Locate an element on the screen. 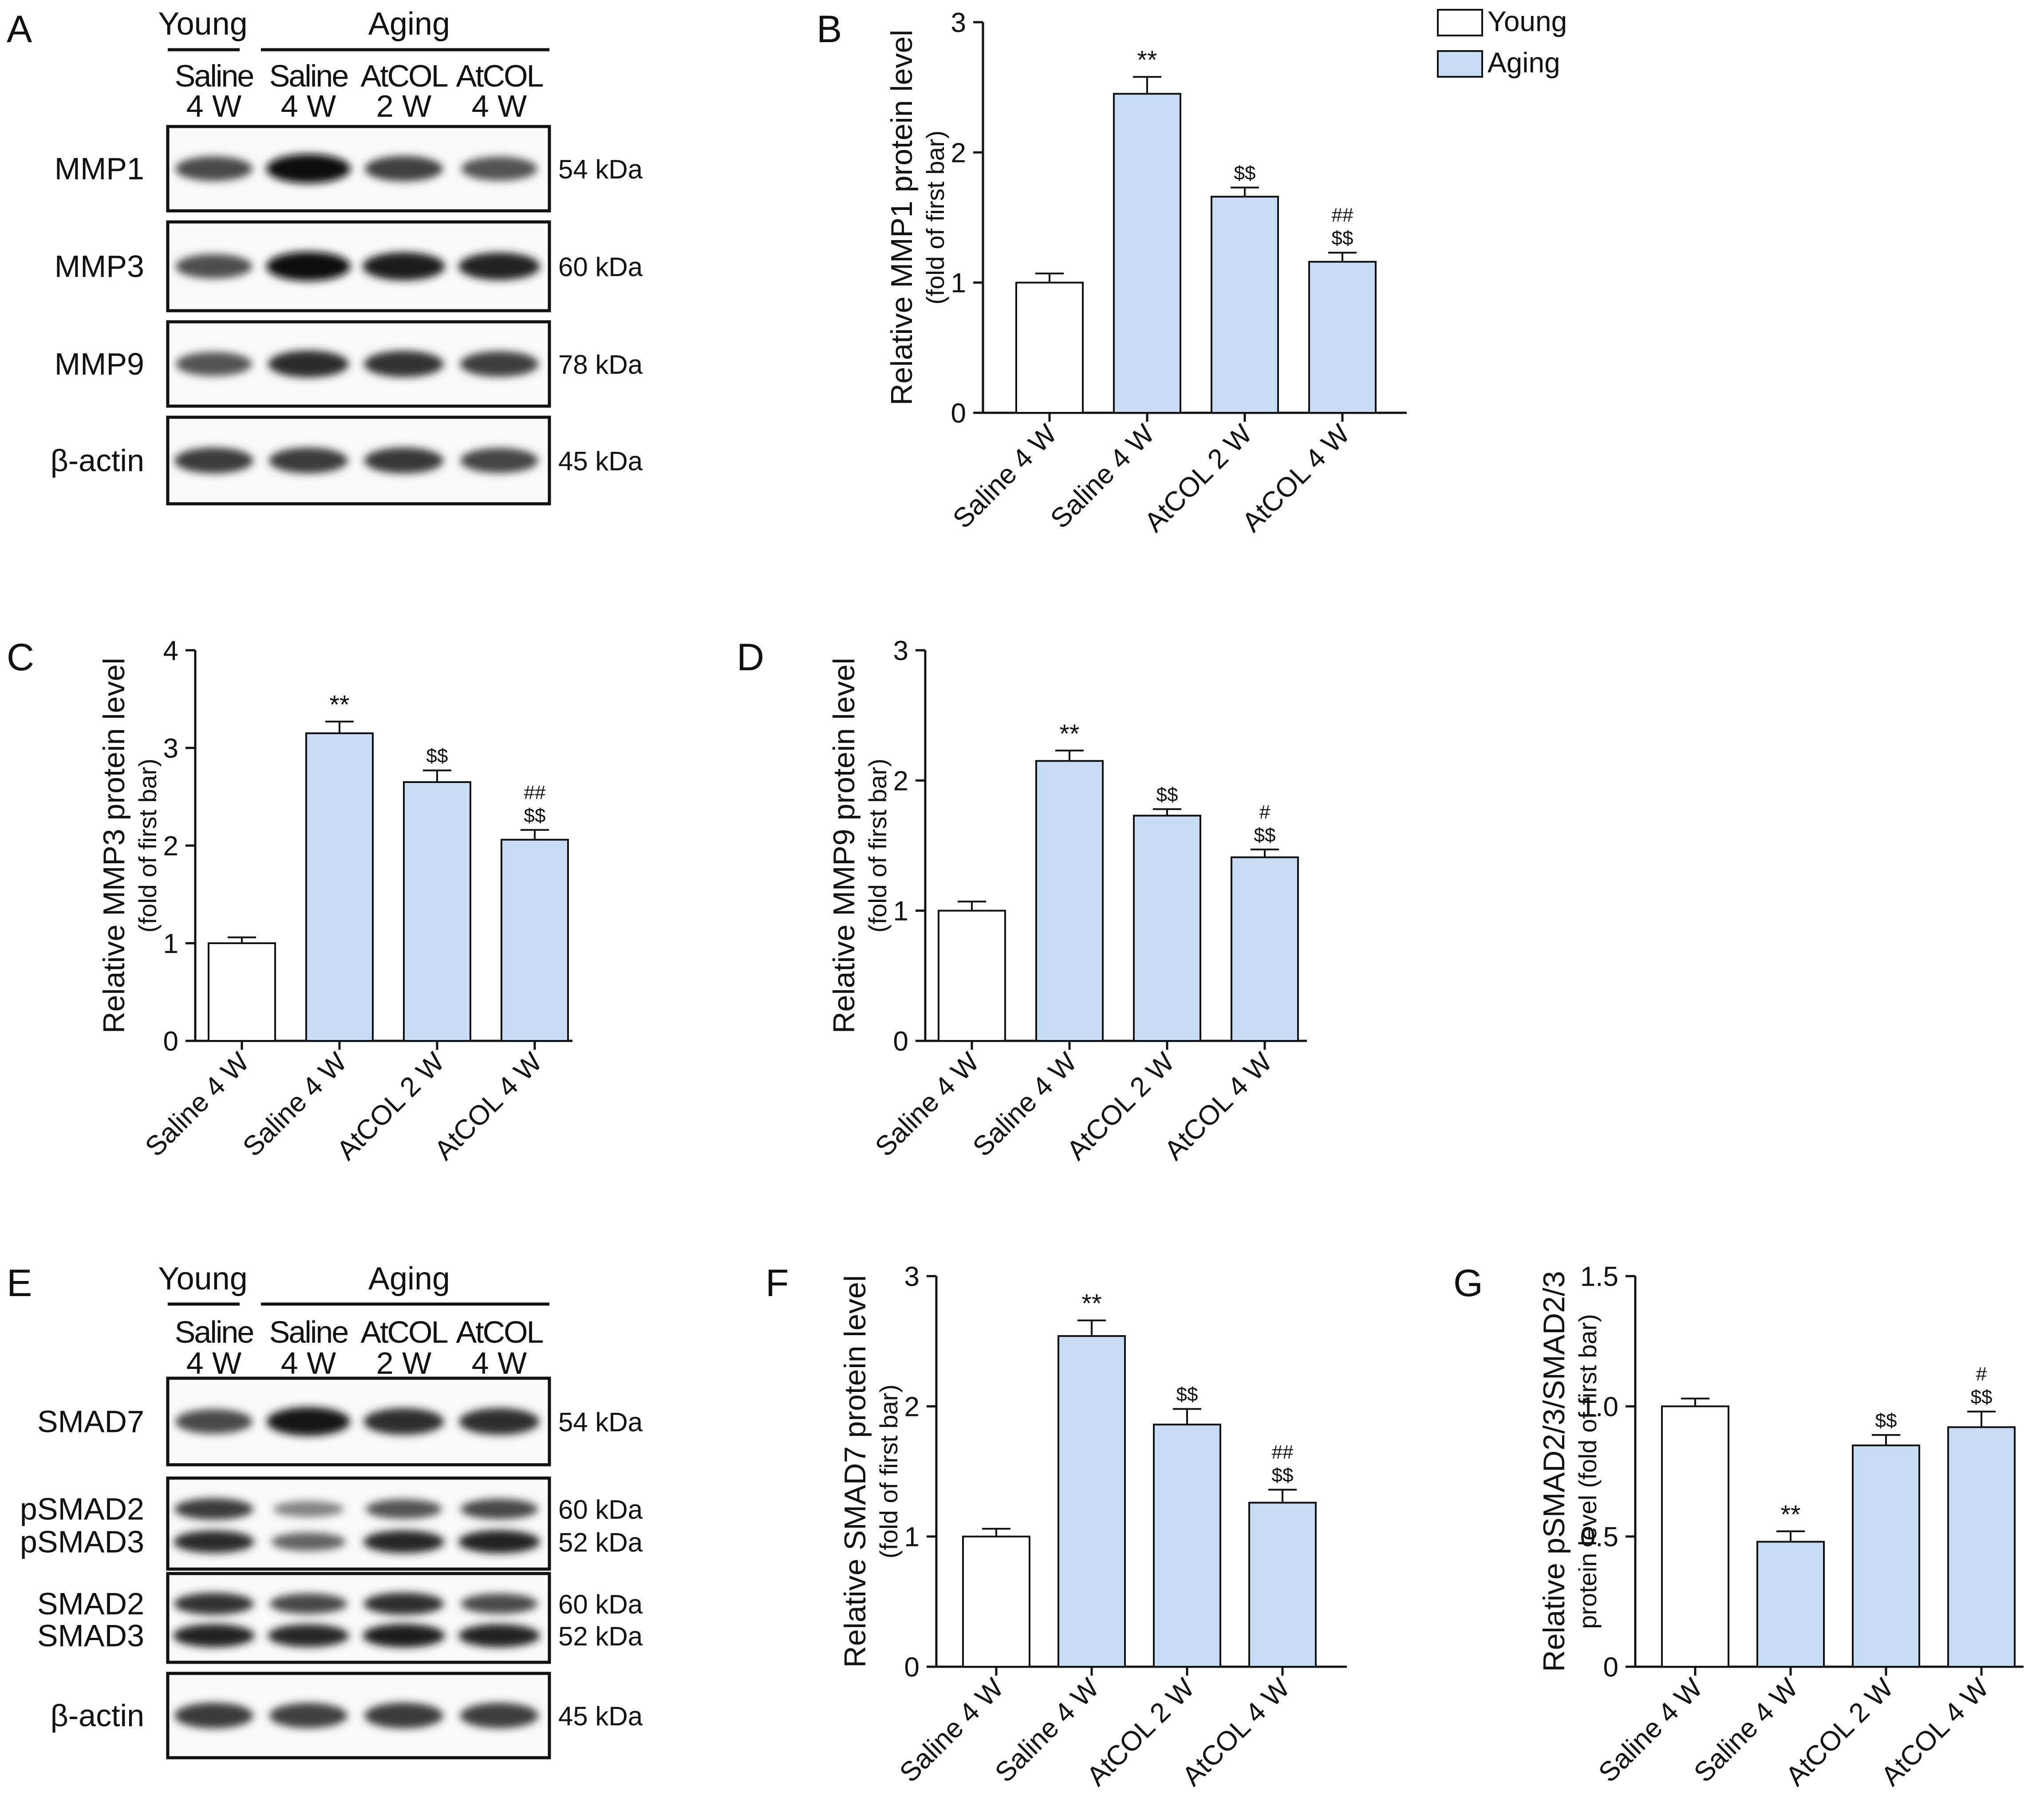 The image size is (2044, 1803). y-tick-label-c: 1 is located at coordinates (170, 944).